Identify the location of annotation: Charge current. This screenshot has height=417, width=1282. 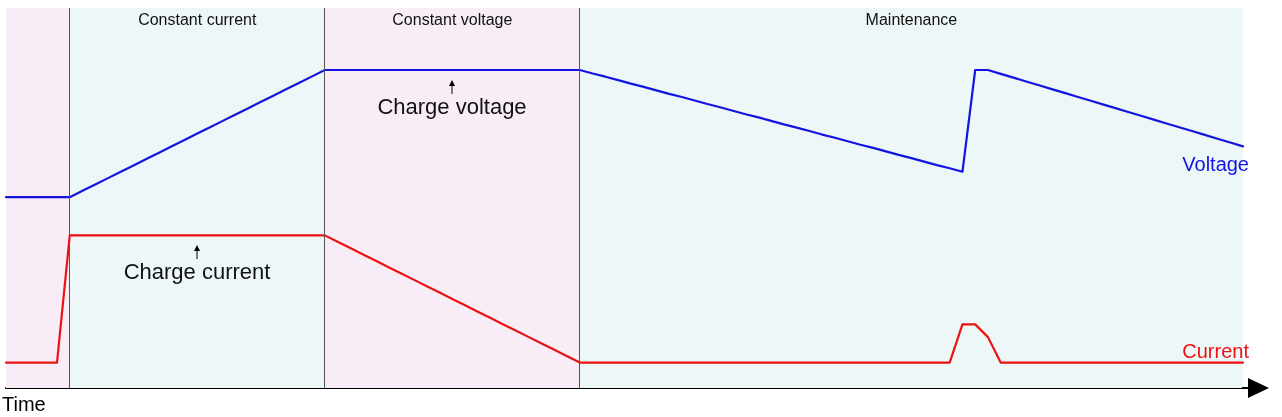
(197, 271).